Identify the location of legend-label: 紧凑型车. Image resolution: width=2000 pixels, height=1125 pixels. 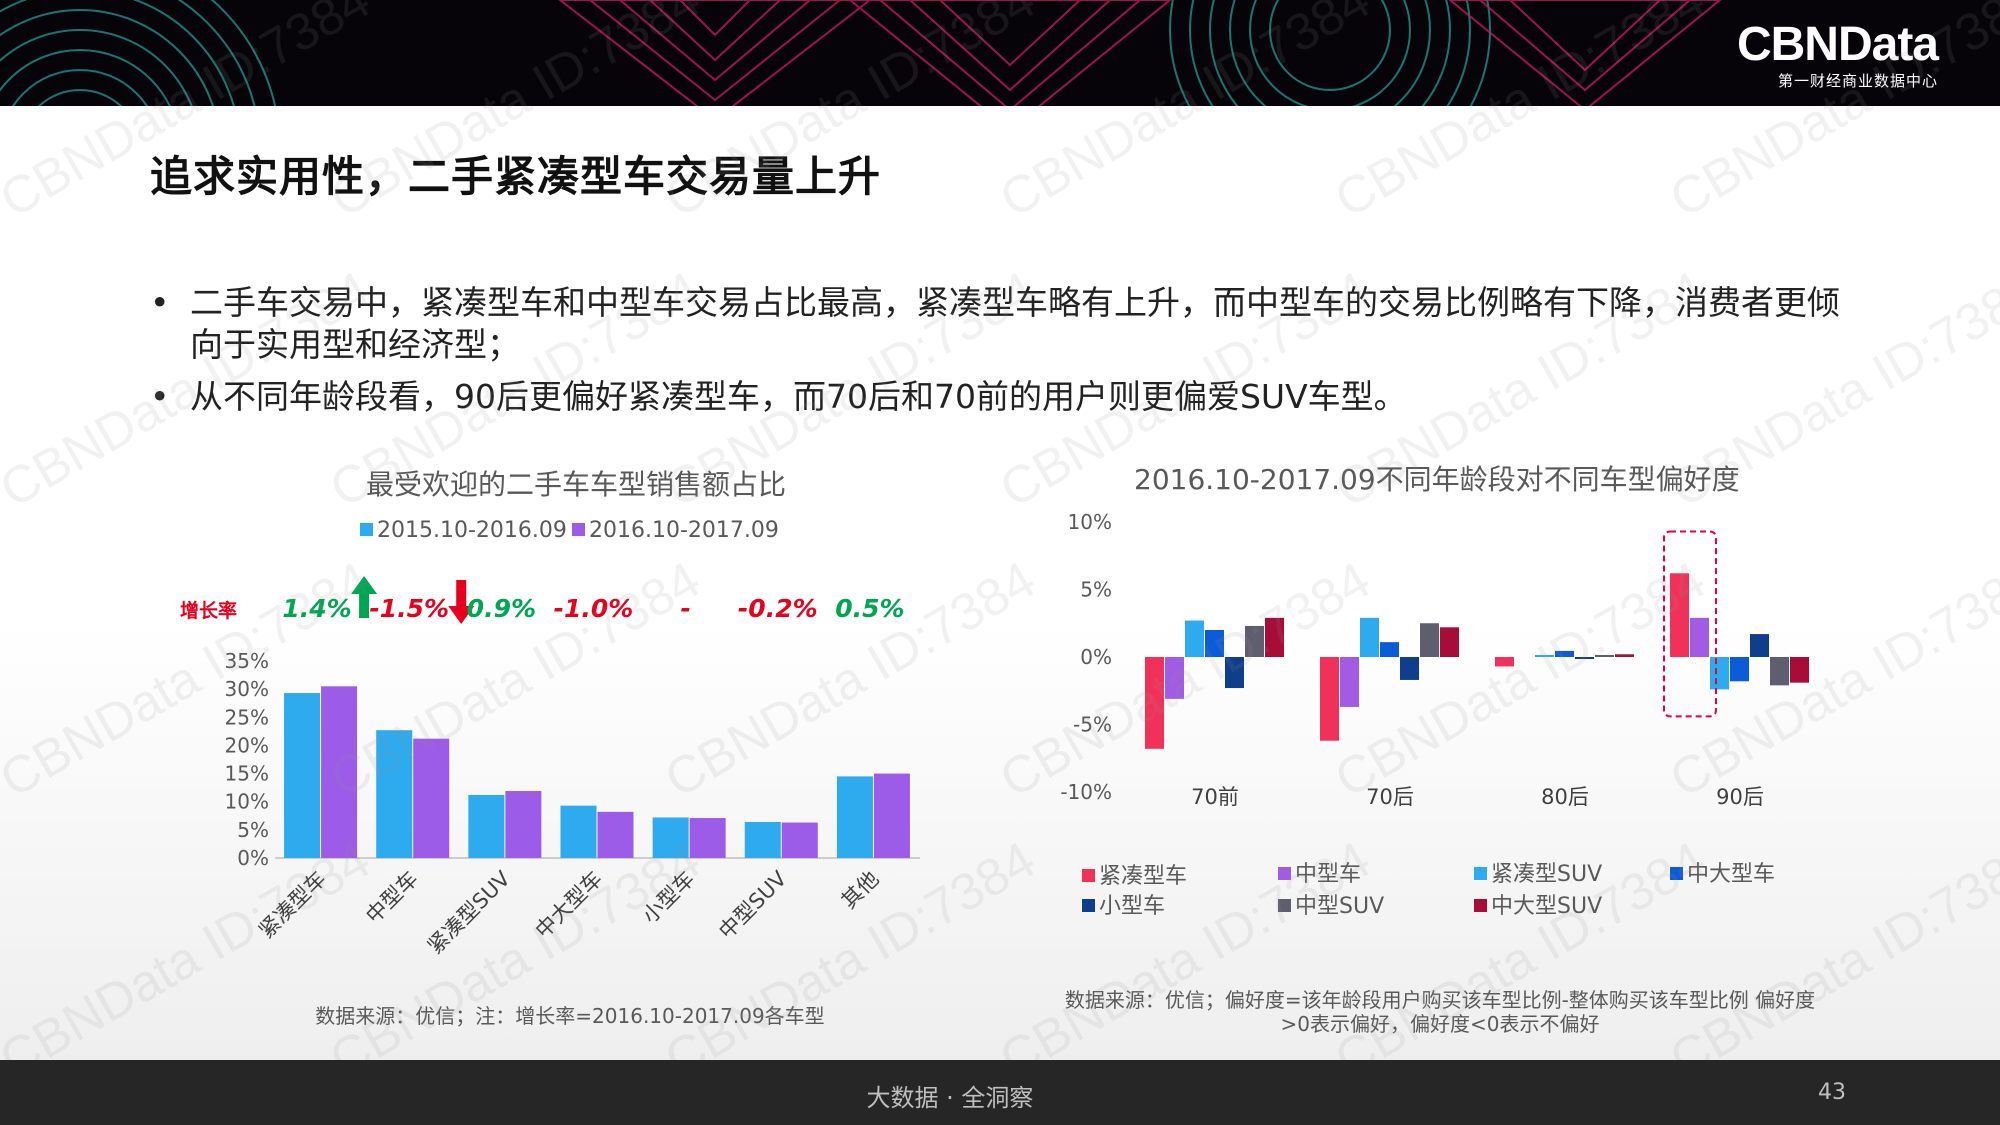
(1143, 876).